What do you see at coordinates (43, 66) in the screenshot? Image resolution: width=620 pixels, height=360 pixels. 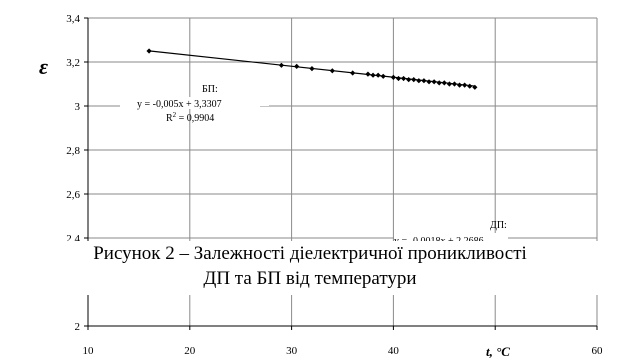 I see `y-axis-label: ε` at bounding box center [43, 66].